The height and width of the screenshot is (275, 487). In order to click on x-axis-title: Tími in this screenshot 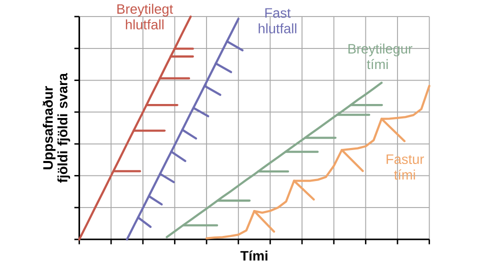, I will do `click(254, 255)`.